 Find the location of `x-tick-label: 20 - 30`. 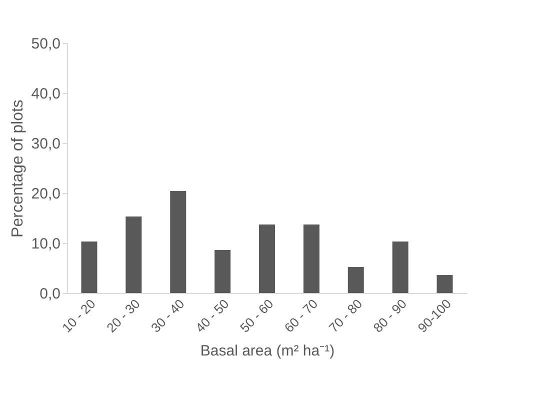

x-tick-label: 20 - 30 is located at coordinates (123, 316).